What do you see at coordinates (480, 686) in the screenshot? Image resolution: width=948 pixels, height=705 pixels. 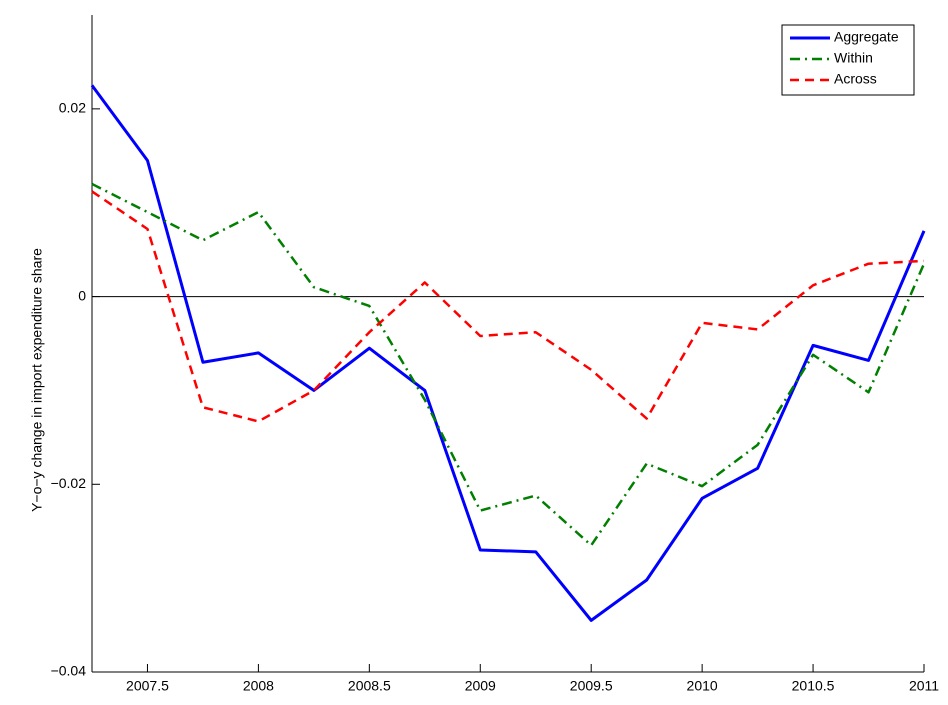 I see `x-tick-label: 2009` at bounding box center [480, 686].